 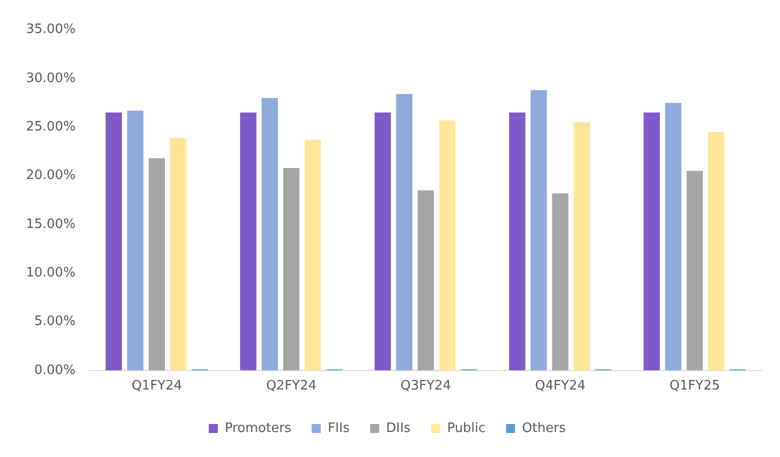 What do you see at coordinates (695, 386) in the screenshot?
I see `x-tick-label: Q1FY25` at bounding box center [695, 386].